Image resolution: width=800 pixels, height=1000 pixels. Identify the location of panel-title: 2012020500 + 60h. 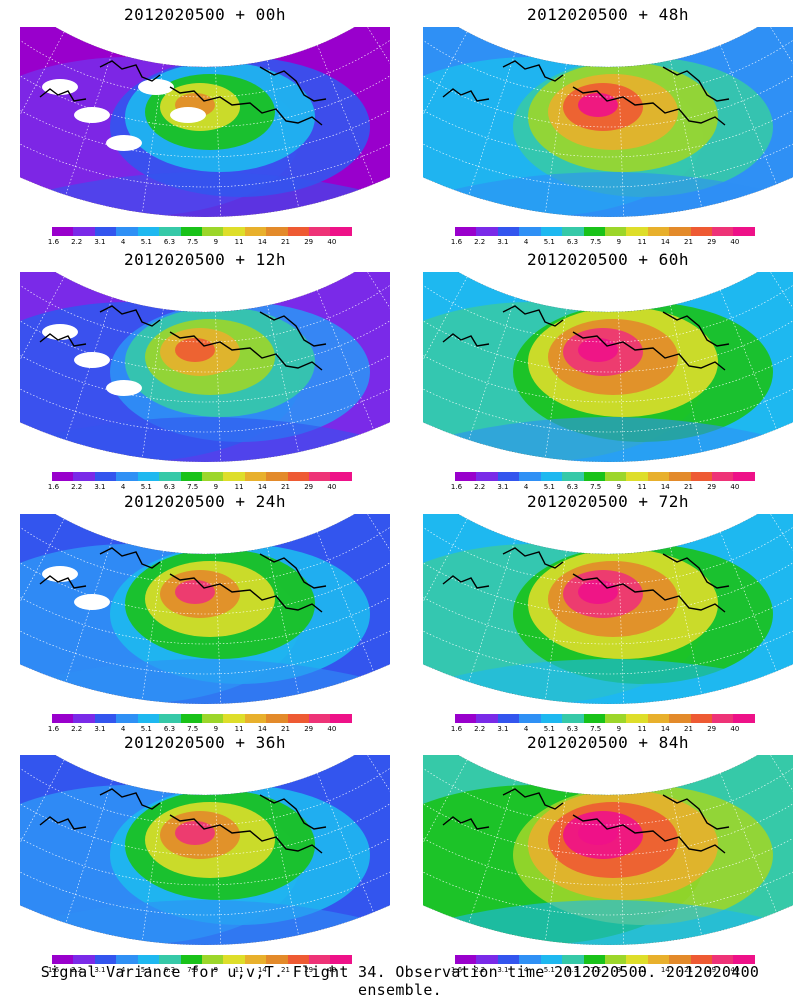
(608, 259).